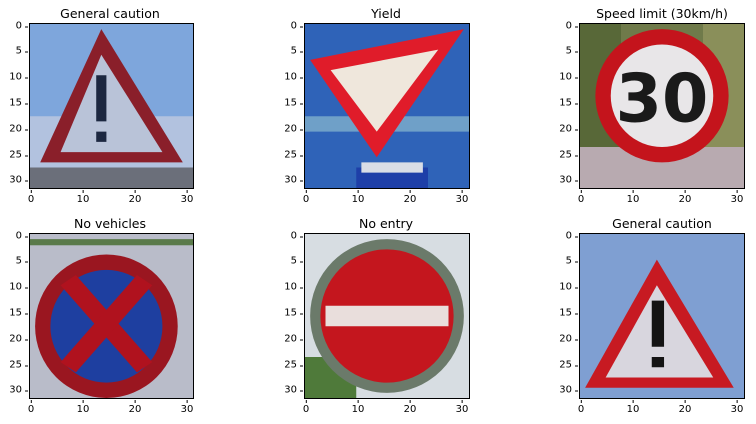 This screenshot has height=424, width=756. Describe the element at coordinates (662, 98) in the screenshot. I see `speed-number: 30` at that location.